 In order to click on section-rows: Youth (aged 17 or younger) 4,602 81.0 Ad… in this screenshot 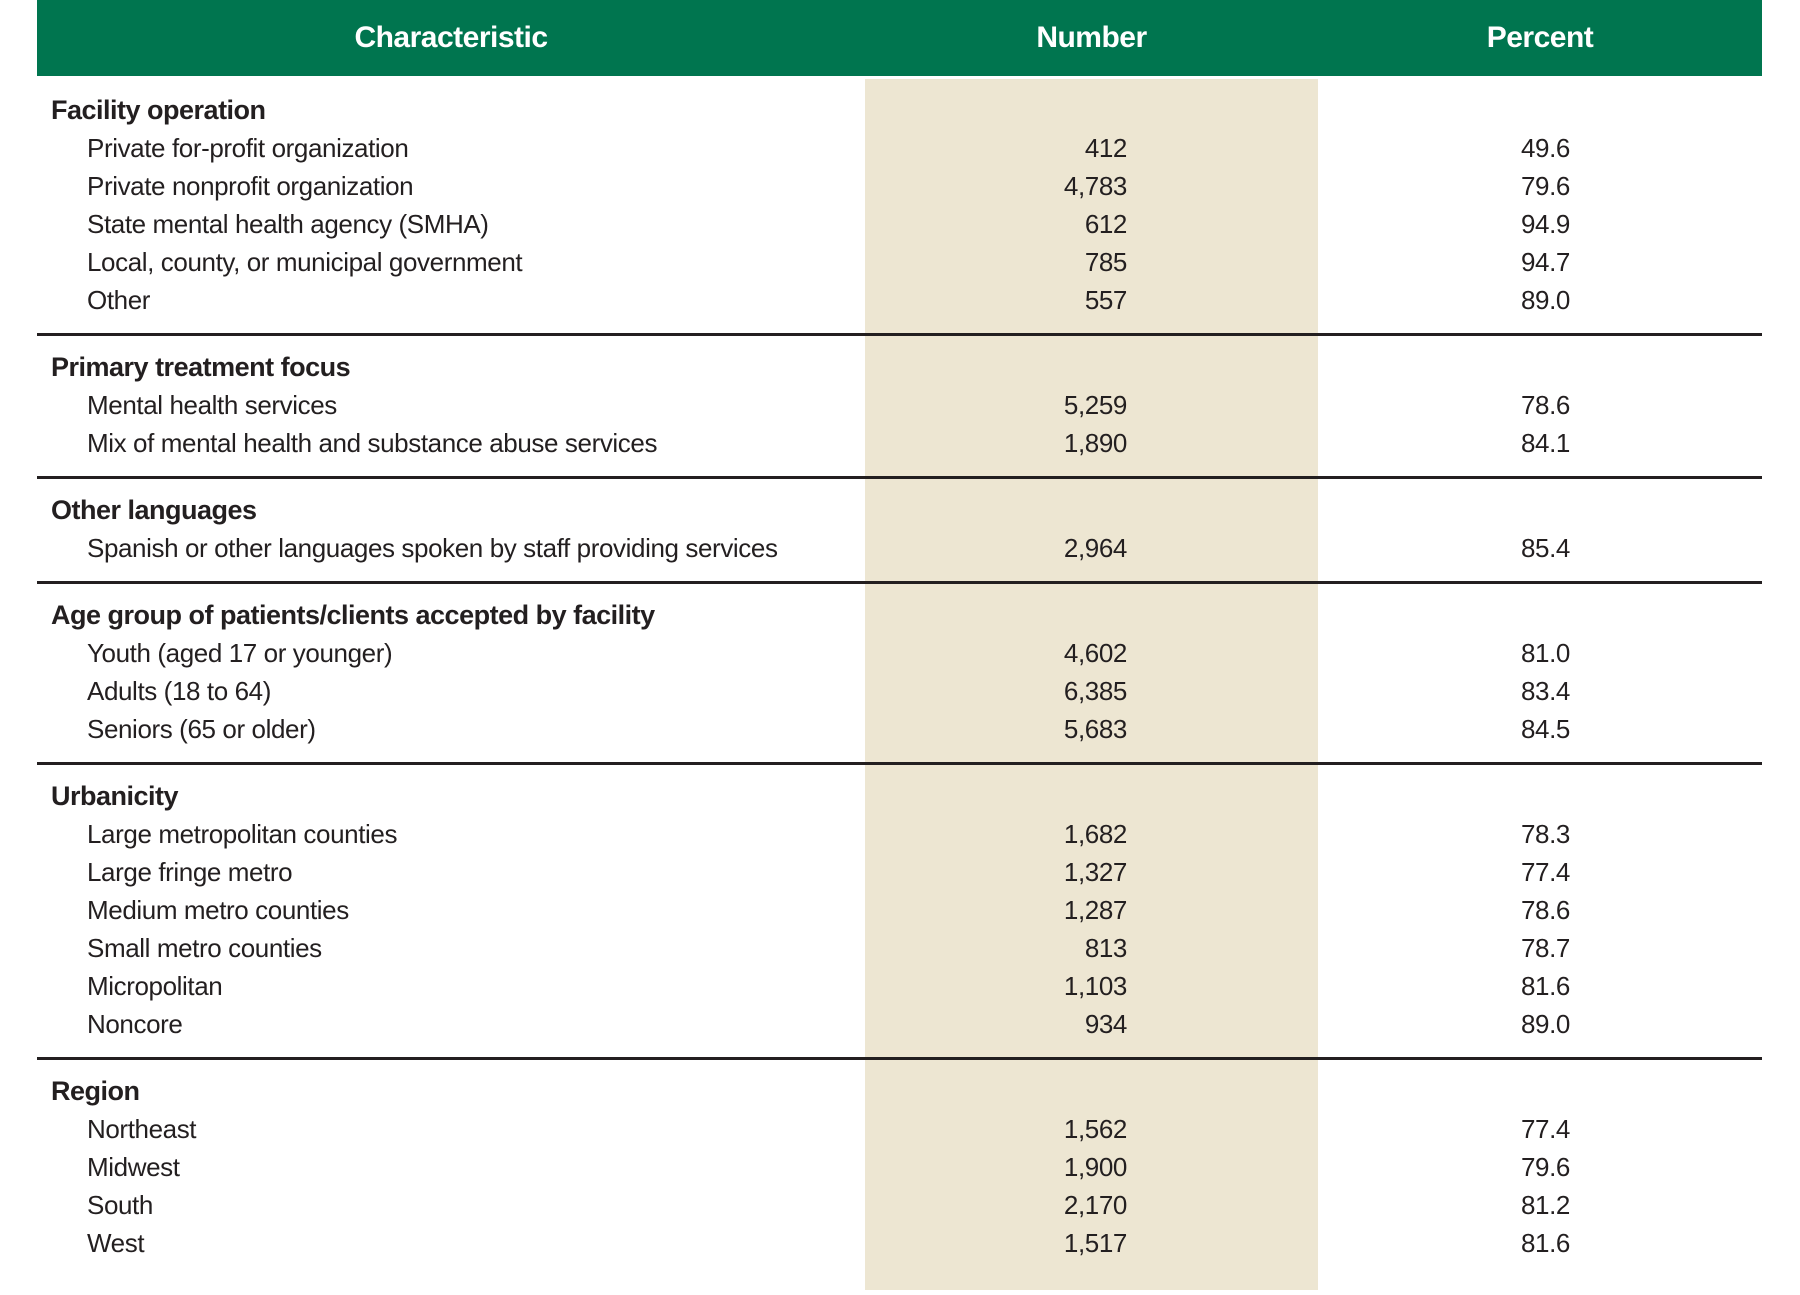, I will do `click(899, 691)`.